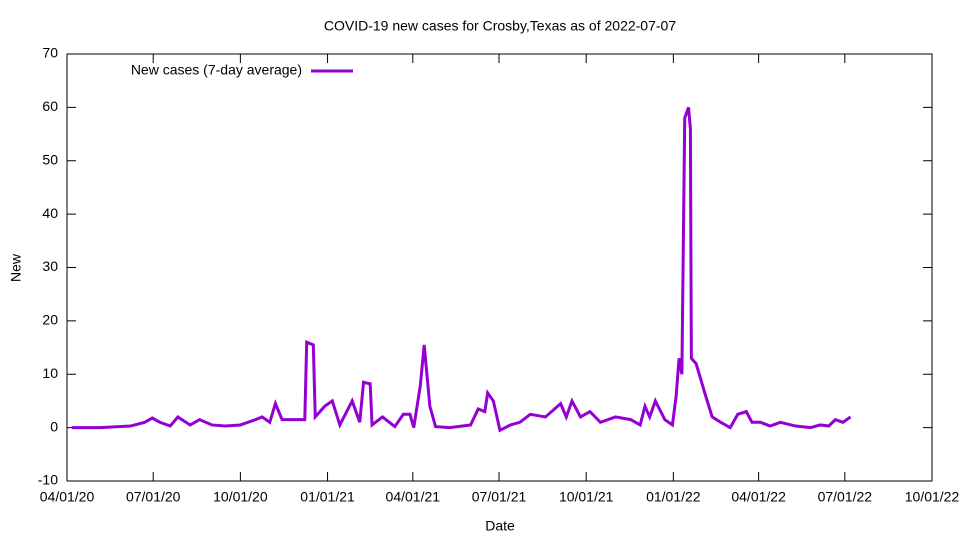 Image resolution: width=960 pixels, height=540 pixels. Describe the element at coordinates (845, 497) in the screenshot. I see `x-tick-label: 07/01/22` at that location.